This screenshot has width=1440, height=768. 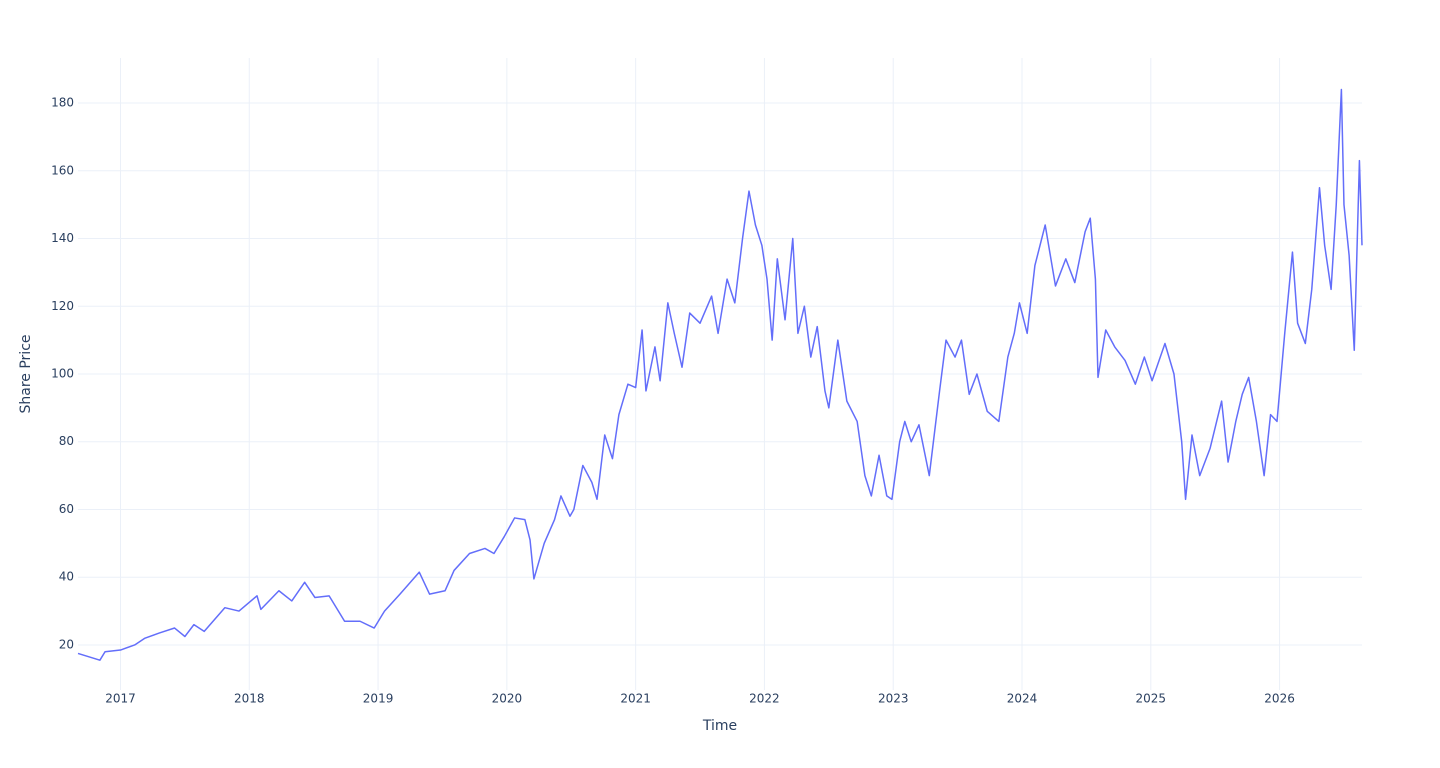 What do you see at coordinates (1022, 699) in the screenshot?
I see `x-tick-label: 2024` at bounding box center [1022, 699].